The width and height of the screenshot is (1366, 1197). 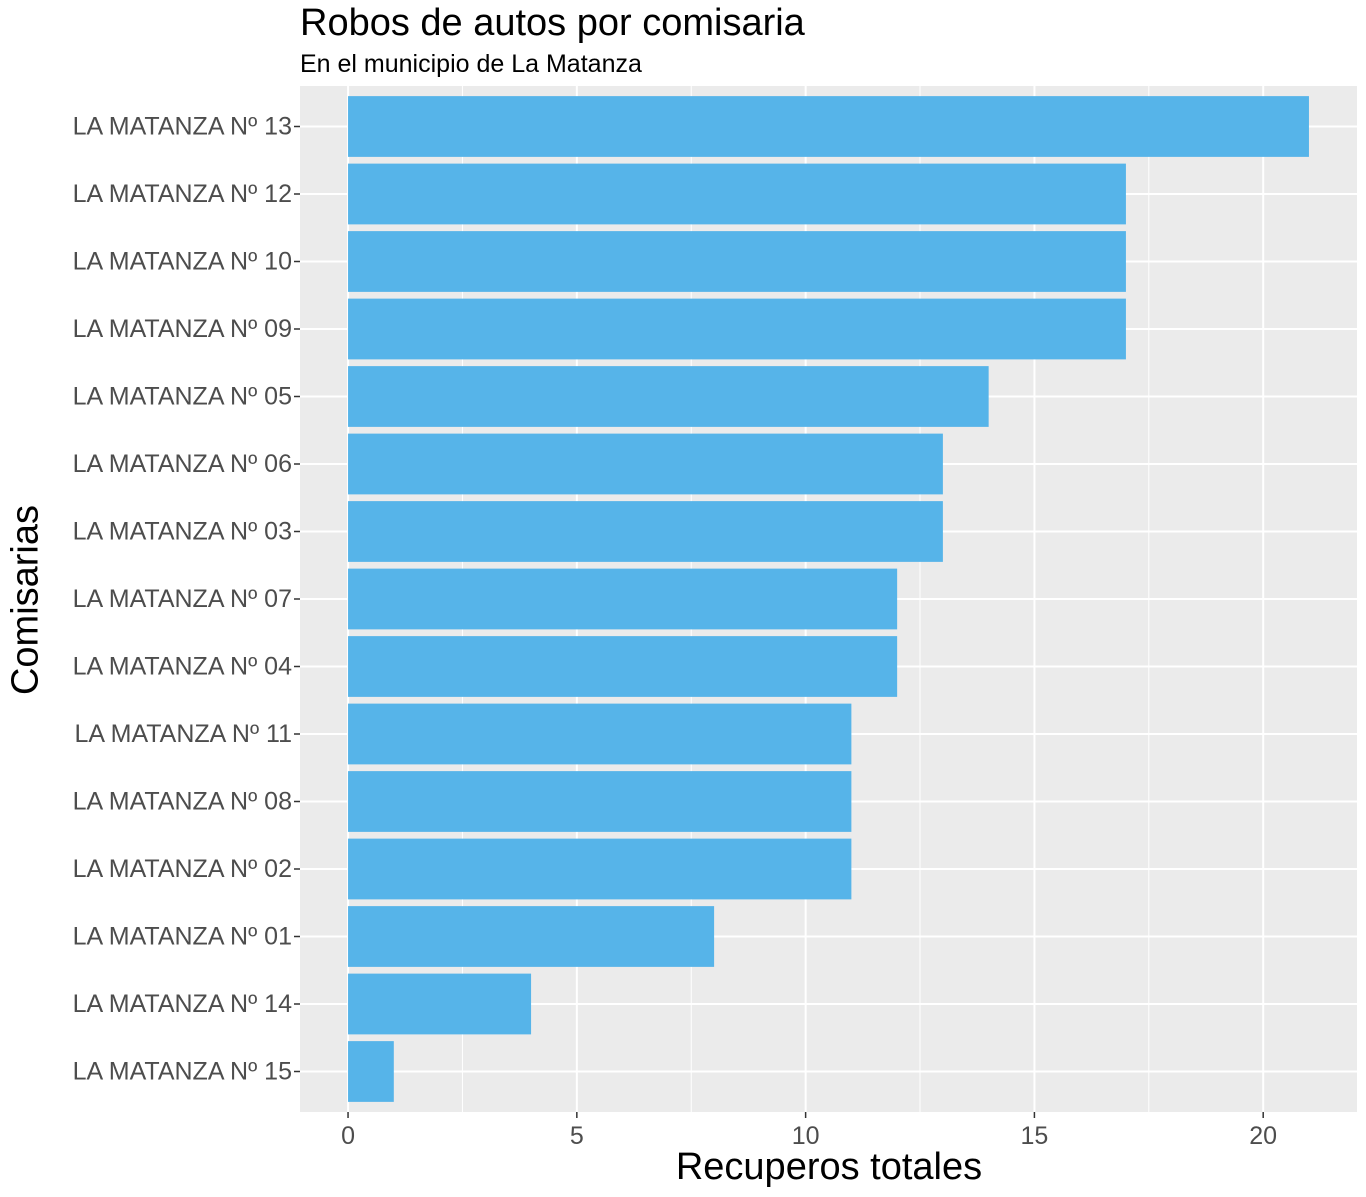 I want to click on x-tick-label: 0, so click(x=348, y=1136).